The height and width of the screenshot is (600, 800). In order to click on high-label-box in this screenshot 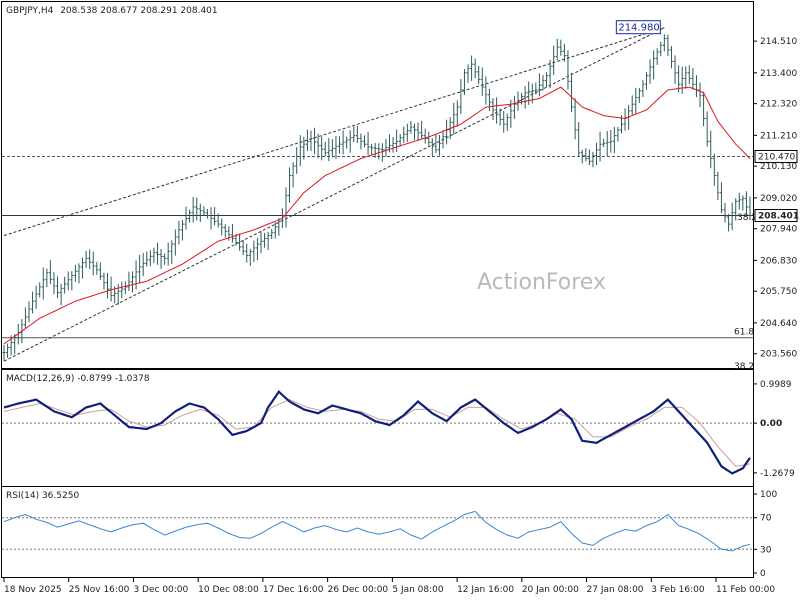, I will do `click(638, 27)`.